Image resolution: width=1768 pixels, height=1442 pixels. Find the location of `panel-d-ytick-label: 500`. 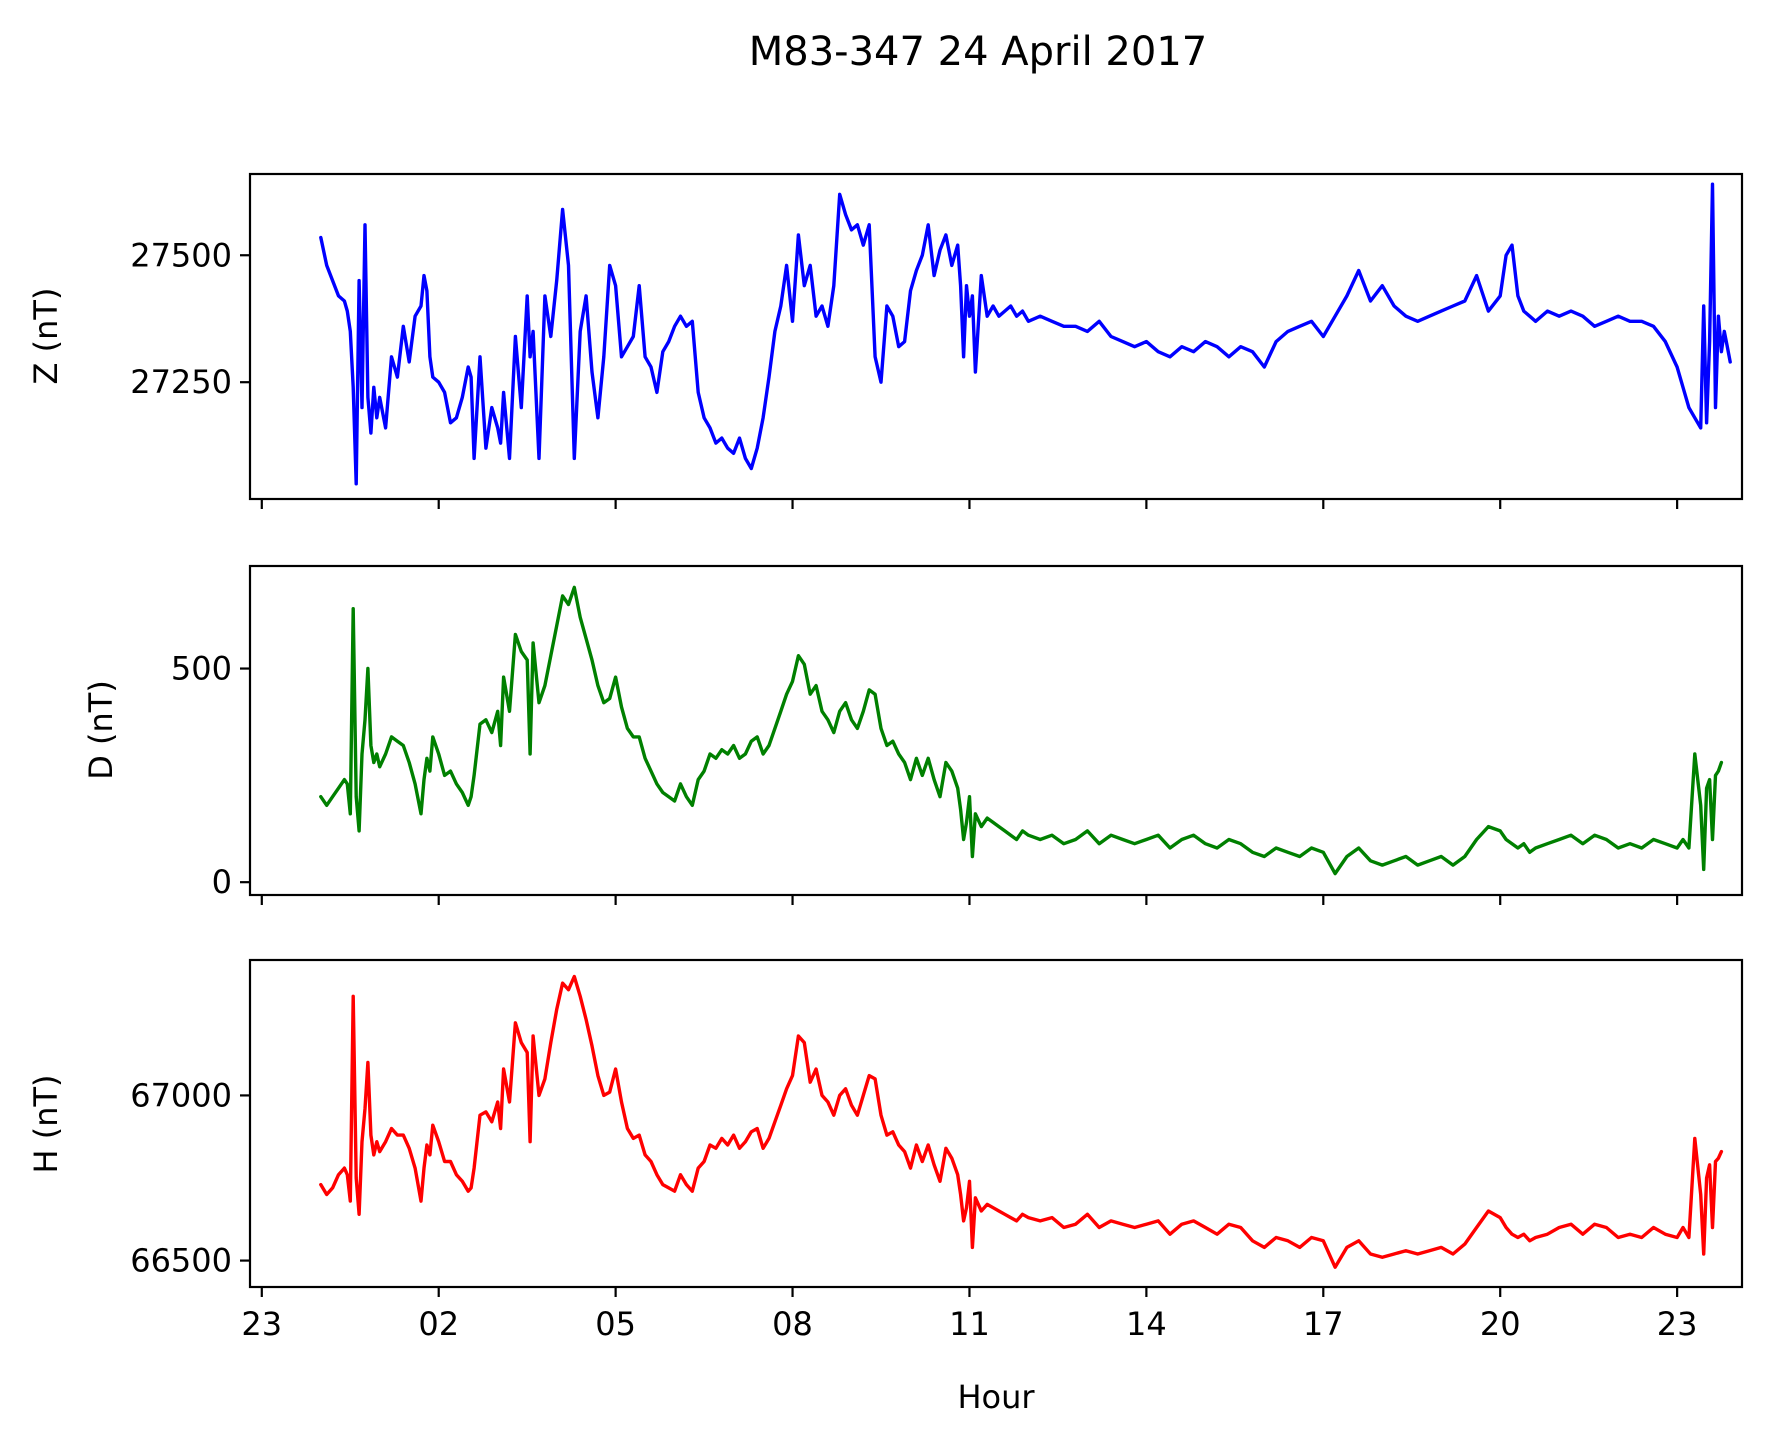

panel-d-ytick-label: 500 is located at coordinates (201, 669).